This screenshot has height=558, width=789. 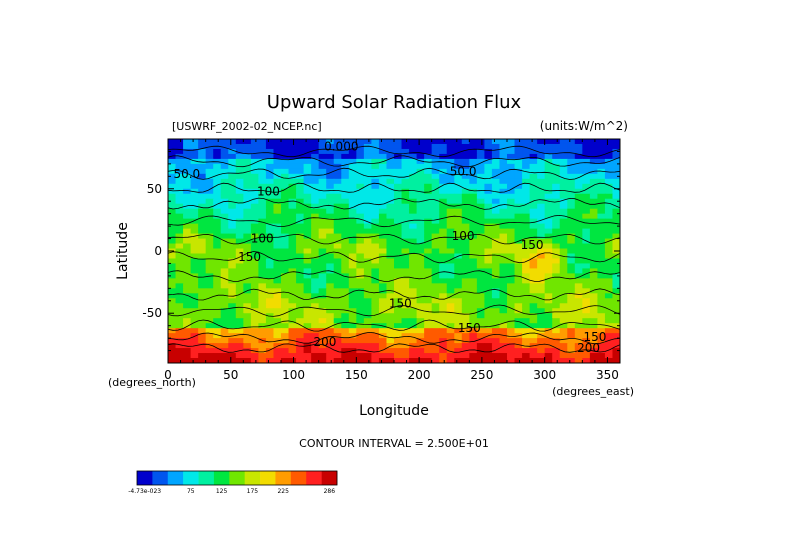 What do you see at coordinates (298, 478) in the screenshot?
I see `colorbar-swatch` at bounding box center [298, 478].